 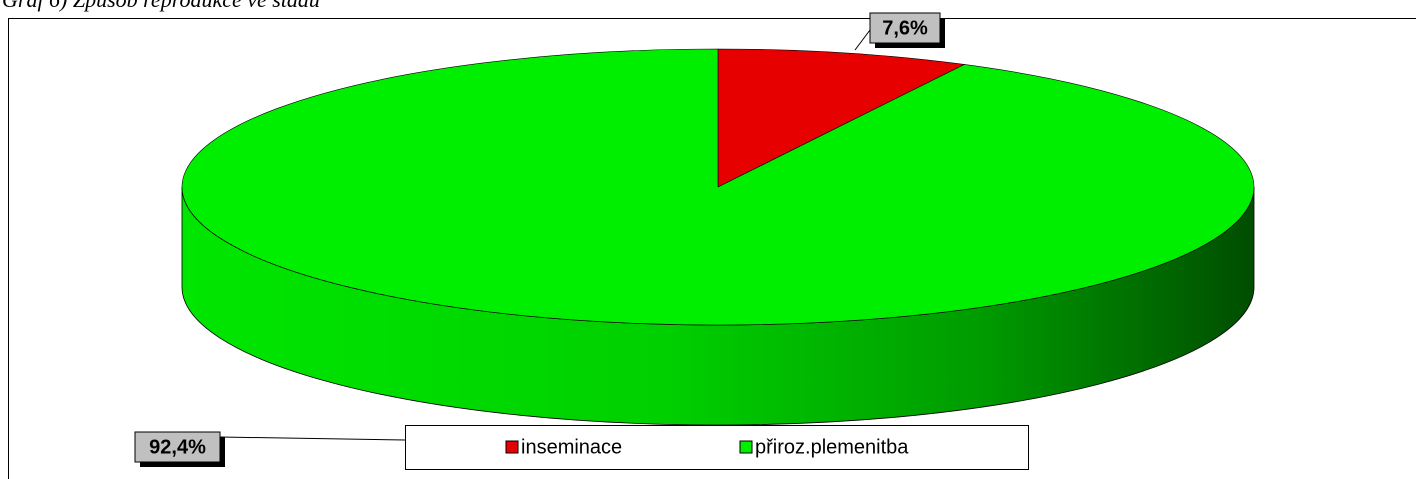 I want to click on data-label: 7,6%, so click(x=905, y=28).